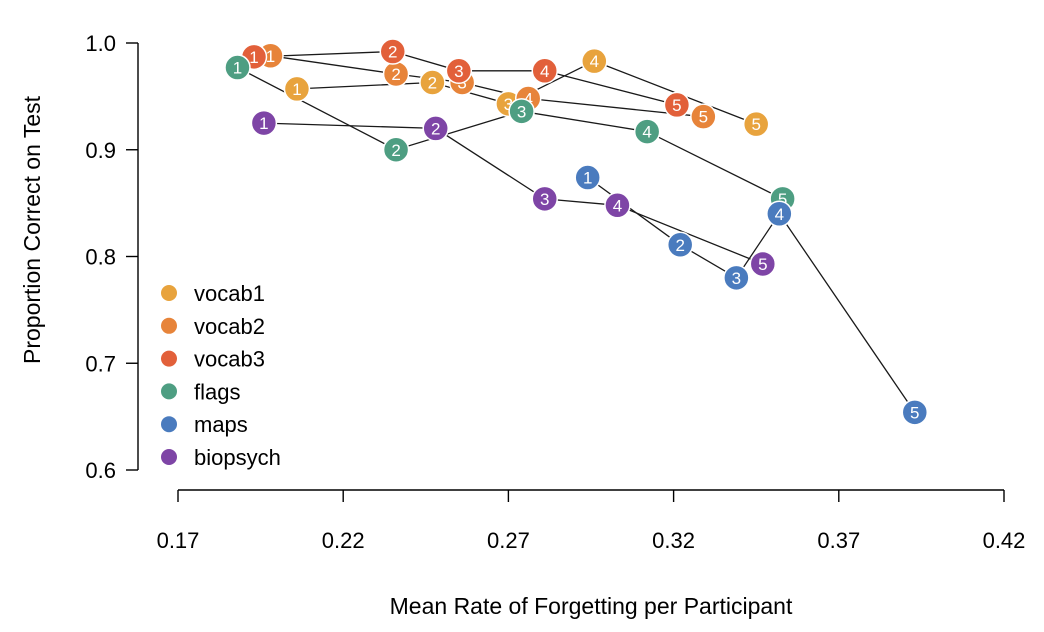 Image resolution: width=1044 pixels, height=632 pixels. Describe the element at coordinates (221, 375) in the screenshot. I see `legend: vocab1 vocab2 vocab3 flags maps biopsych` at that location.